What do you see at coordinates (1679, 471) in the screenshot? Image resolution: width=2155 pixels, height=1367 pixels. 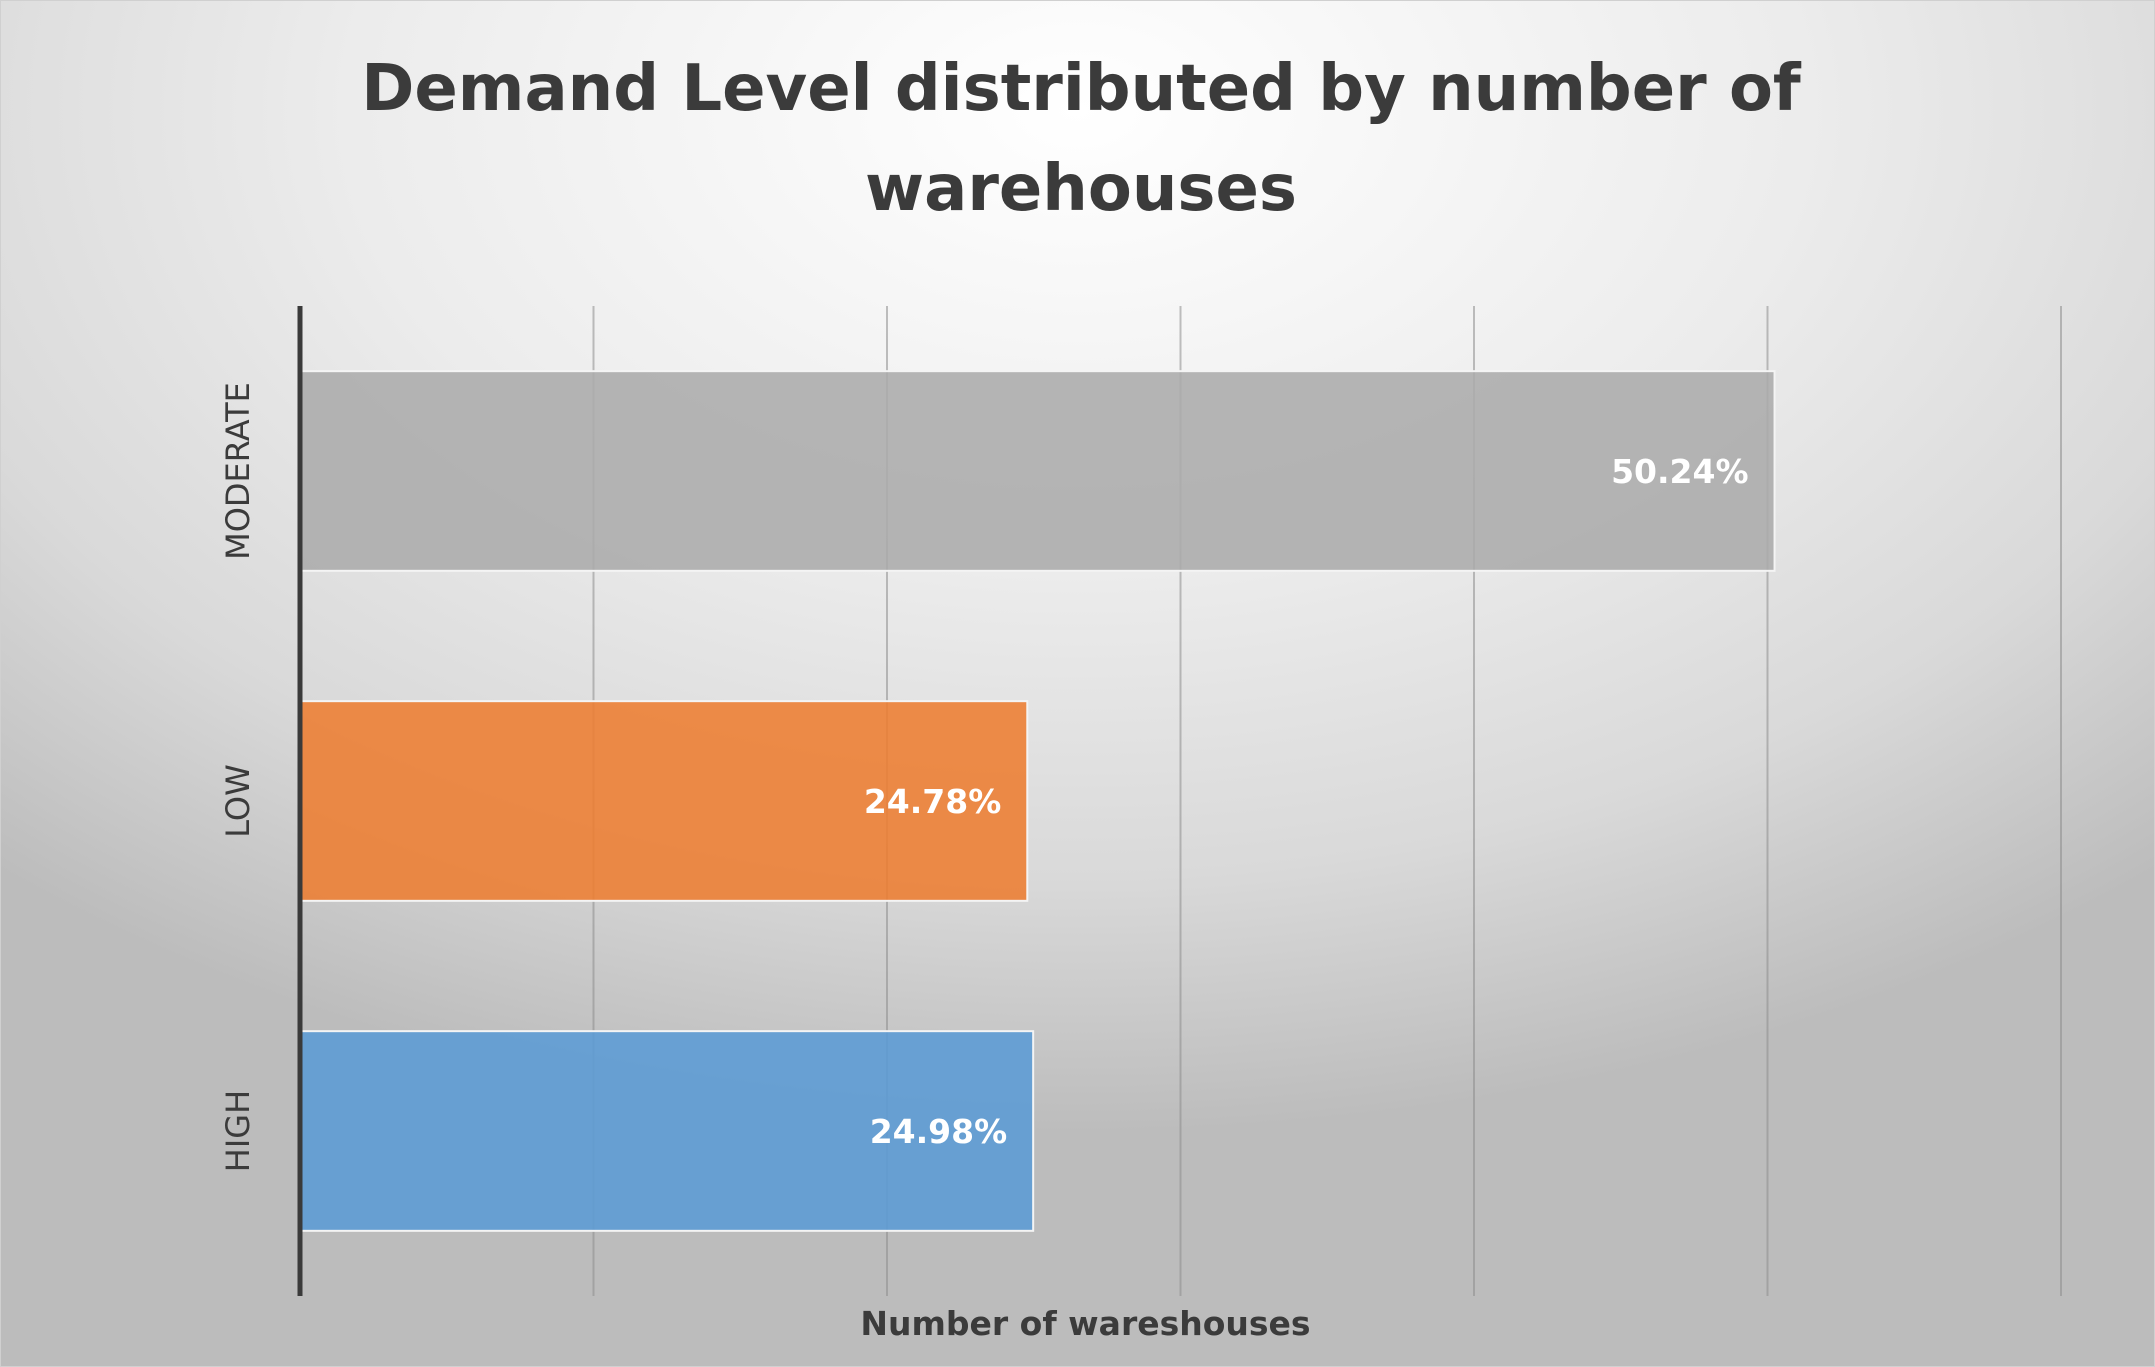 I see `data-label-moderate: 50.24%` at bounding box center [1679, 471].